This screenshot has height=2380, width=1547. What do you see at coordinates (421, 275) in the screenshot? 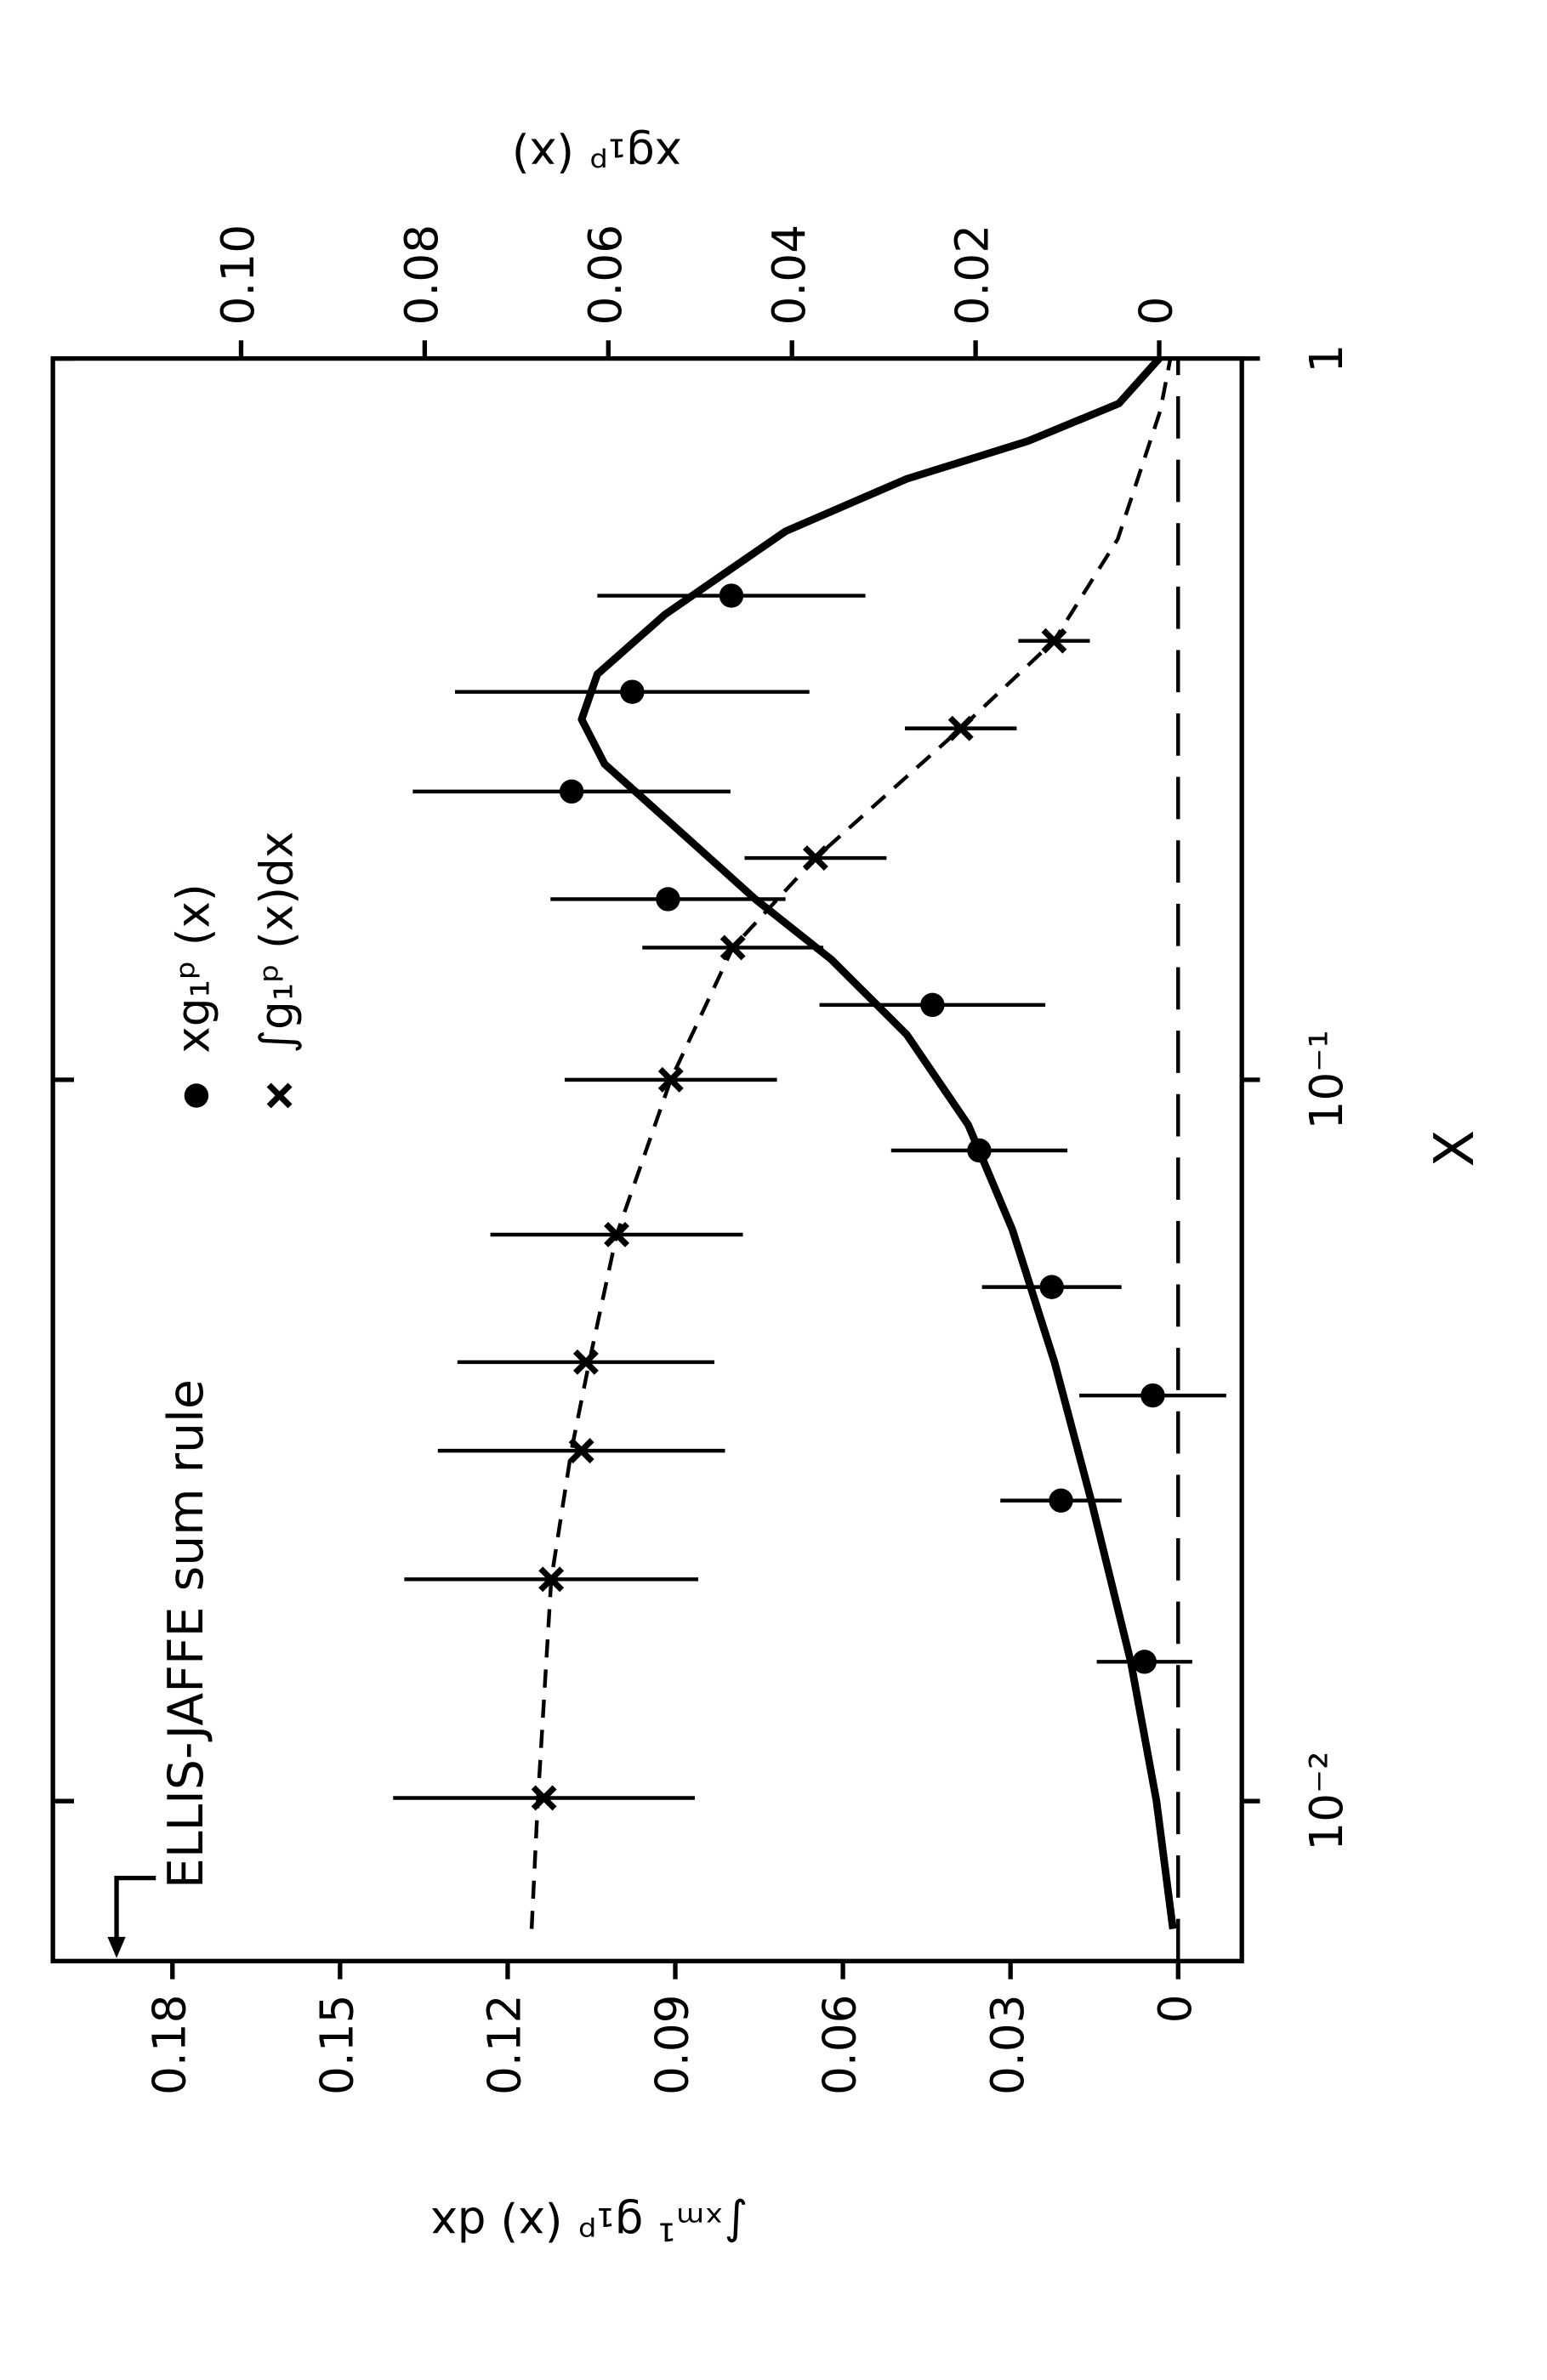
I see `y2-tick-label: 0.08` at bounding box center [421, 275].